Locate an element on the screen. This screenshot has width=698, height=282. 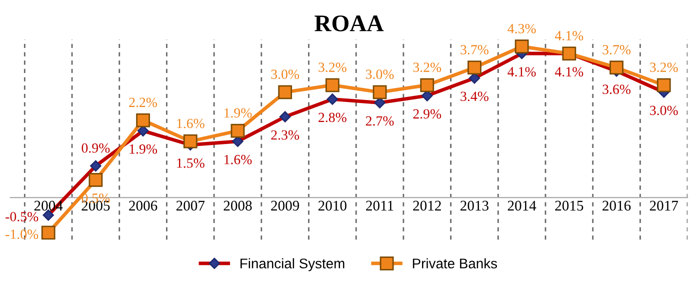
x-tick-label: 2014 is located at coordinates (522, 205).